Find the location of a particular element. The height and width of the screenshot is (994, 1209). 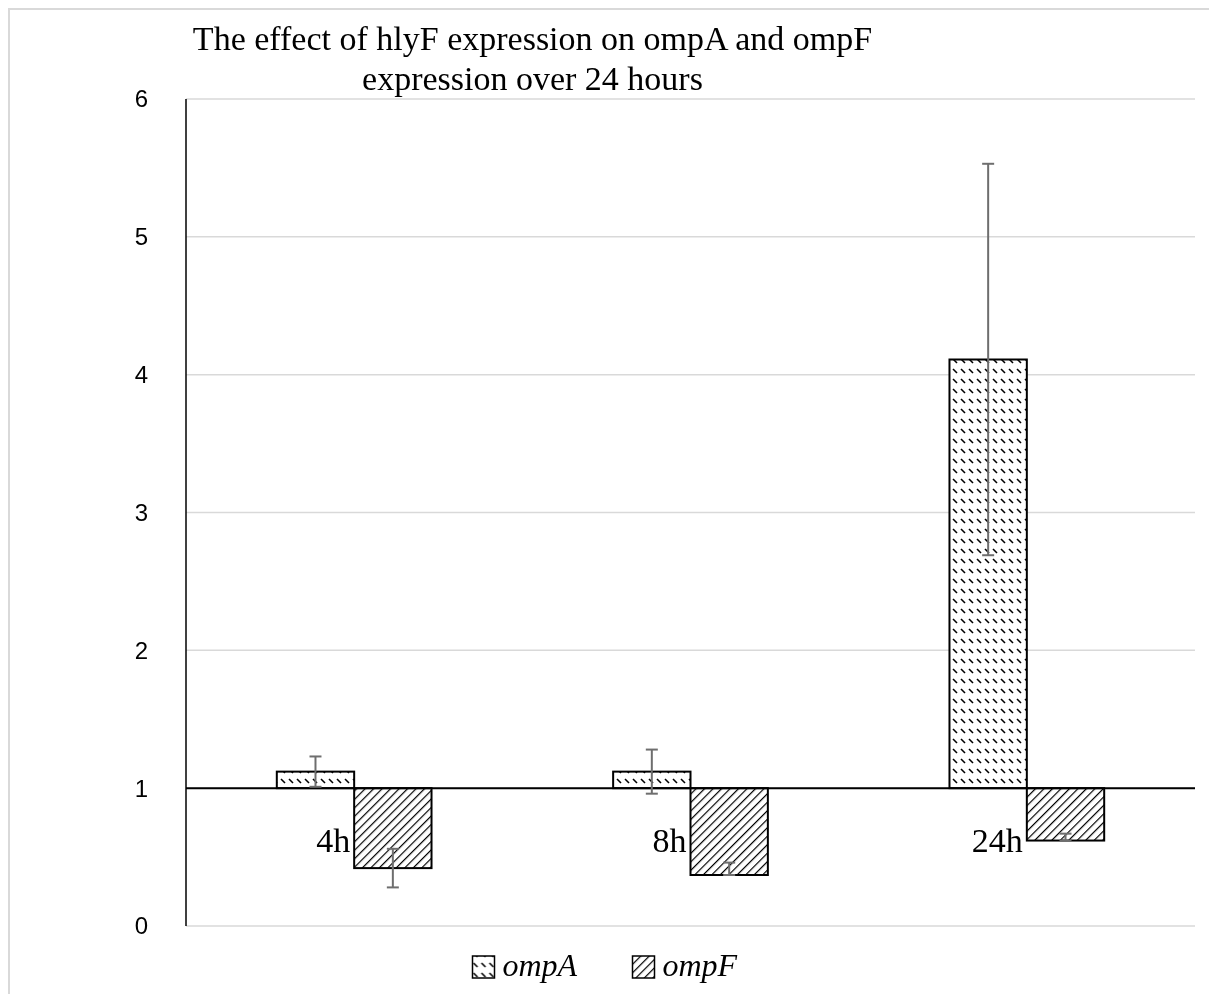

y-tick-label: 5 is located at coordinates (141, 237).